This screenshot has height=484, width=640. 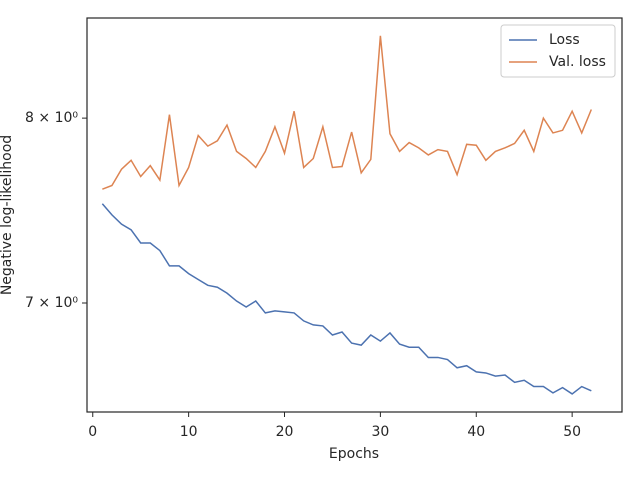 What do you see at coordinates (285, 432) in the screenshot?
I see `x-tick-label: 20` at bounding box center [285, 432].